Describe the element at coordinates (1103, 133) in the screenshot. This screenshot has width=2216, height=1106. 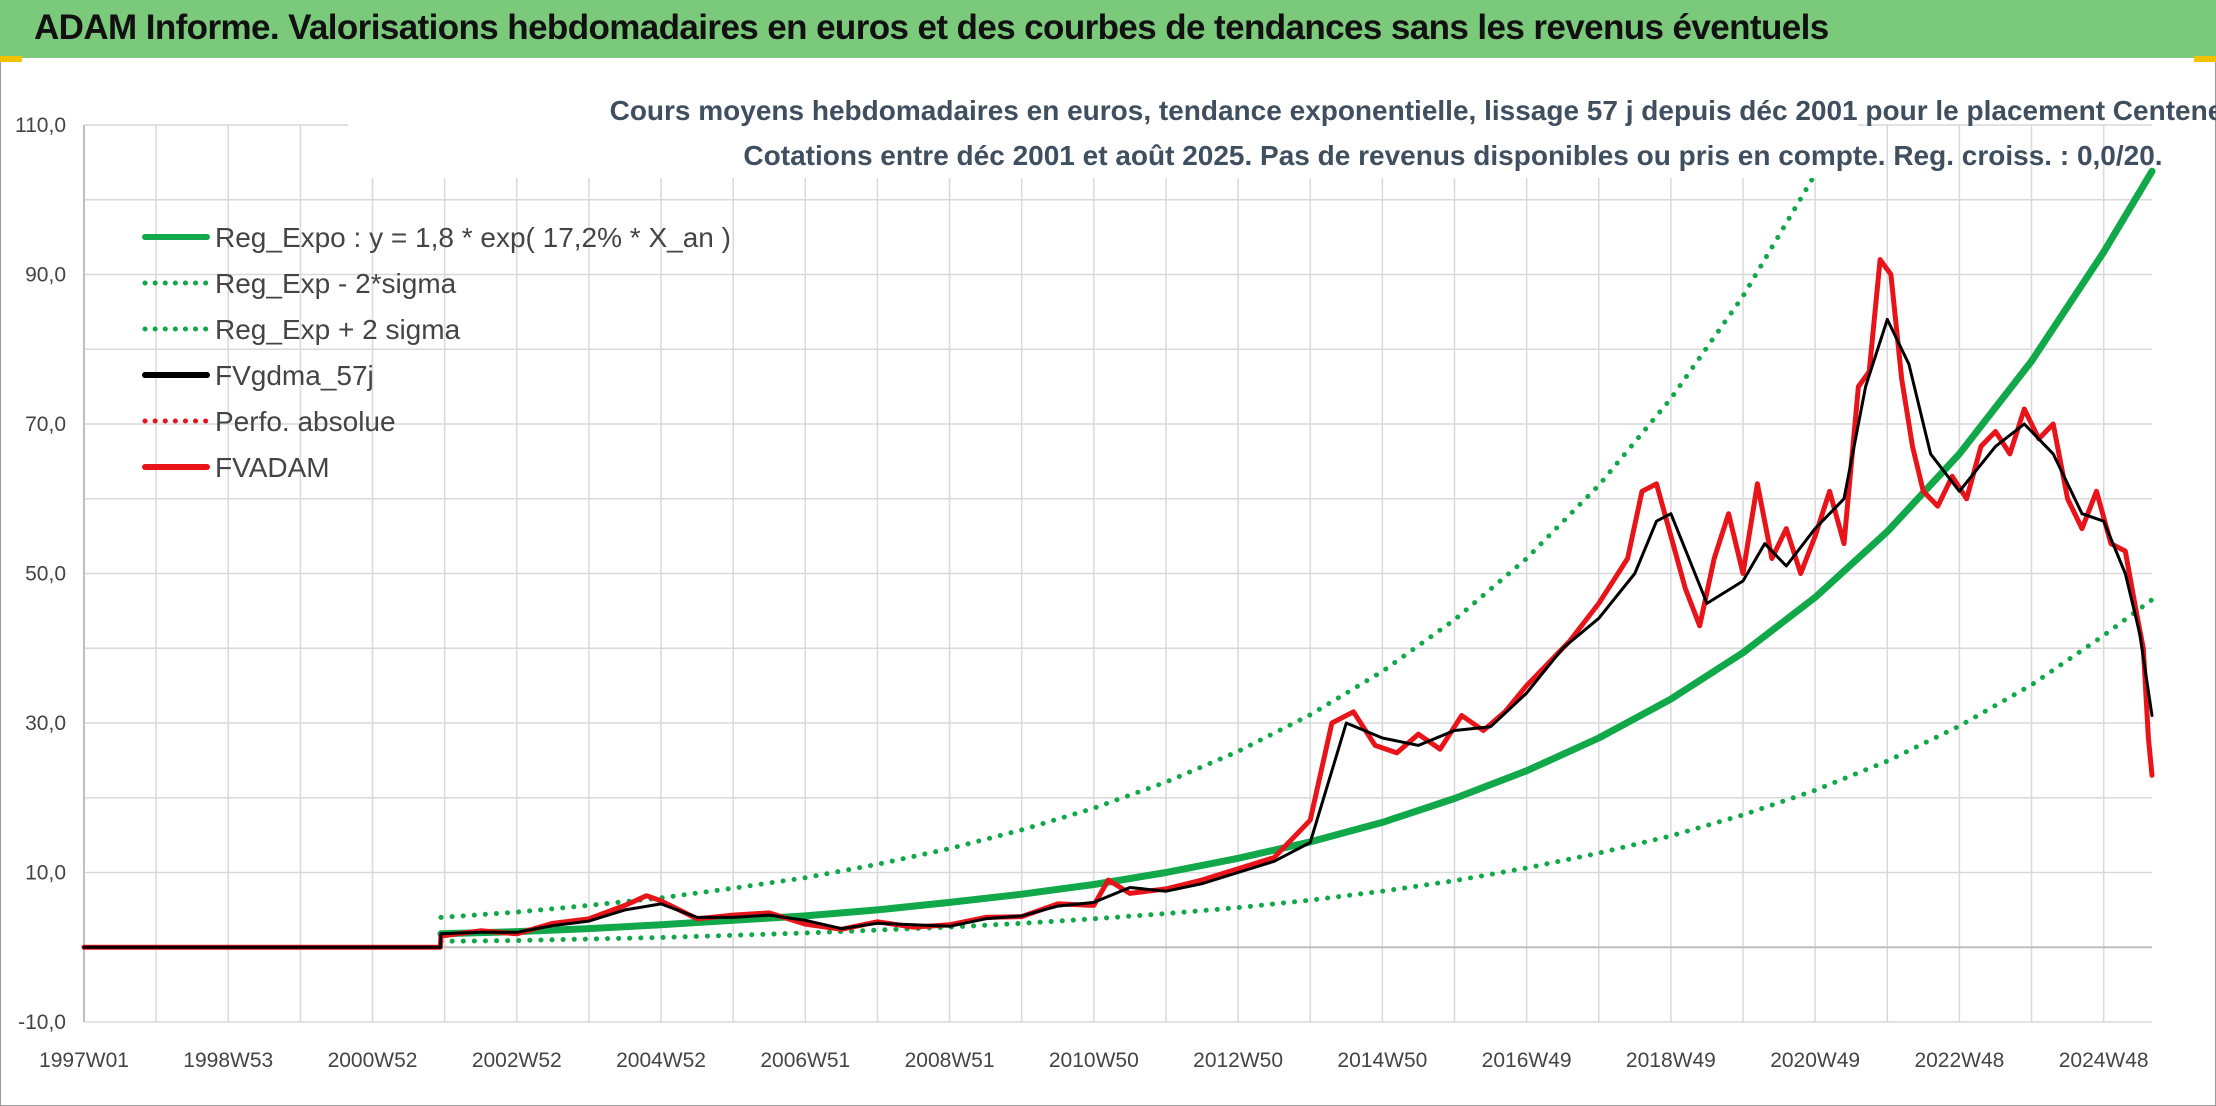
I see `chart-title-background` at that location.